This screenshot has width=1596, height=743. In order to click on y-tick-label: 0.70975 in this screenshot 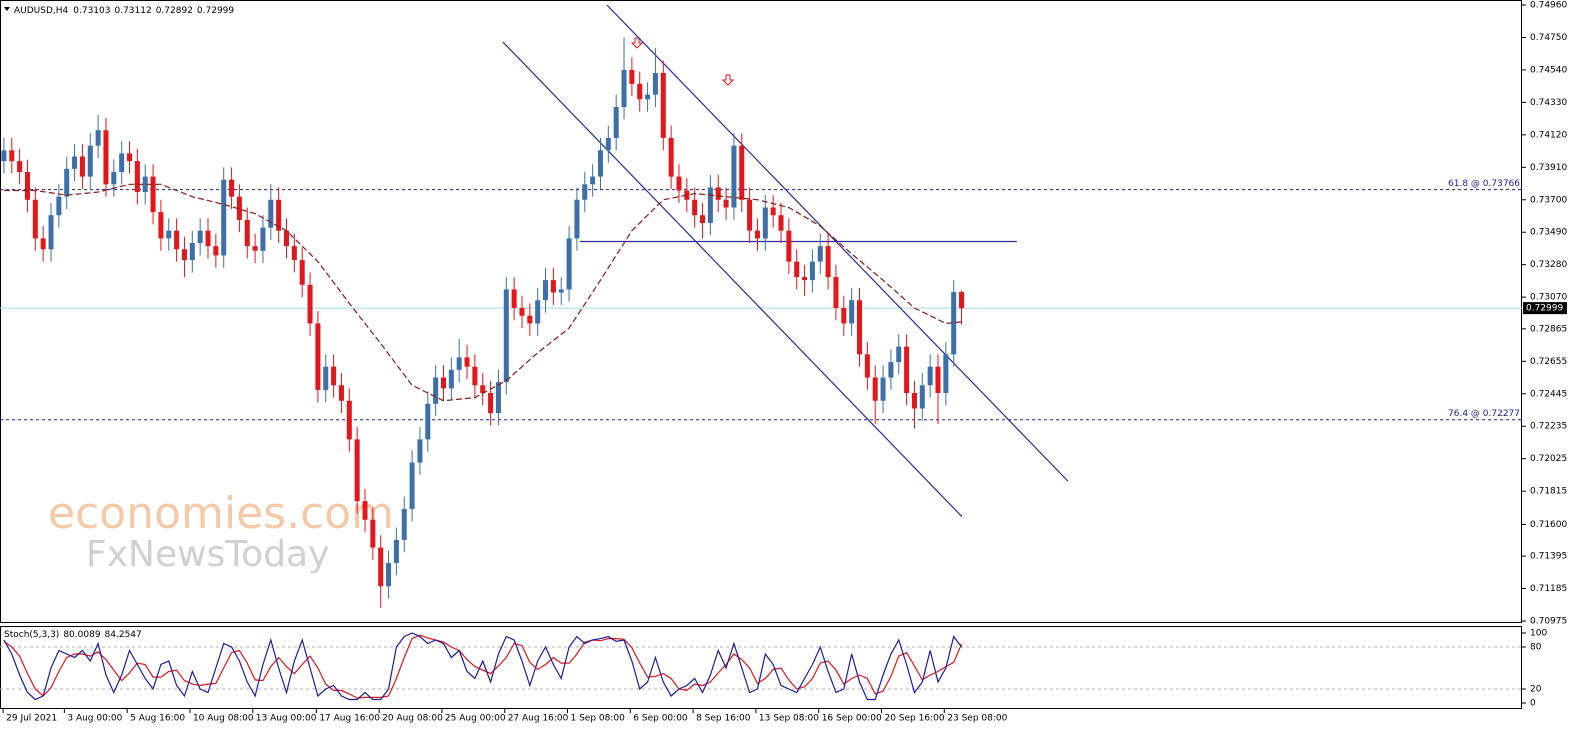, I will do `click(1548, 622)`.